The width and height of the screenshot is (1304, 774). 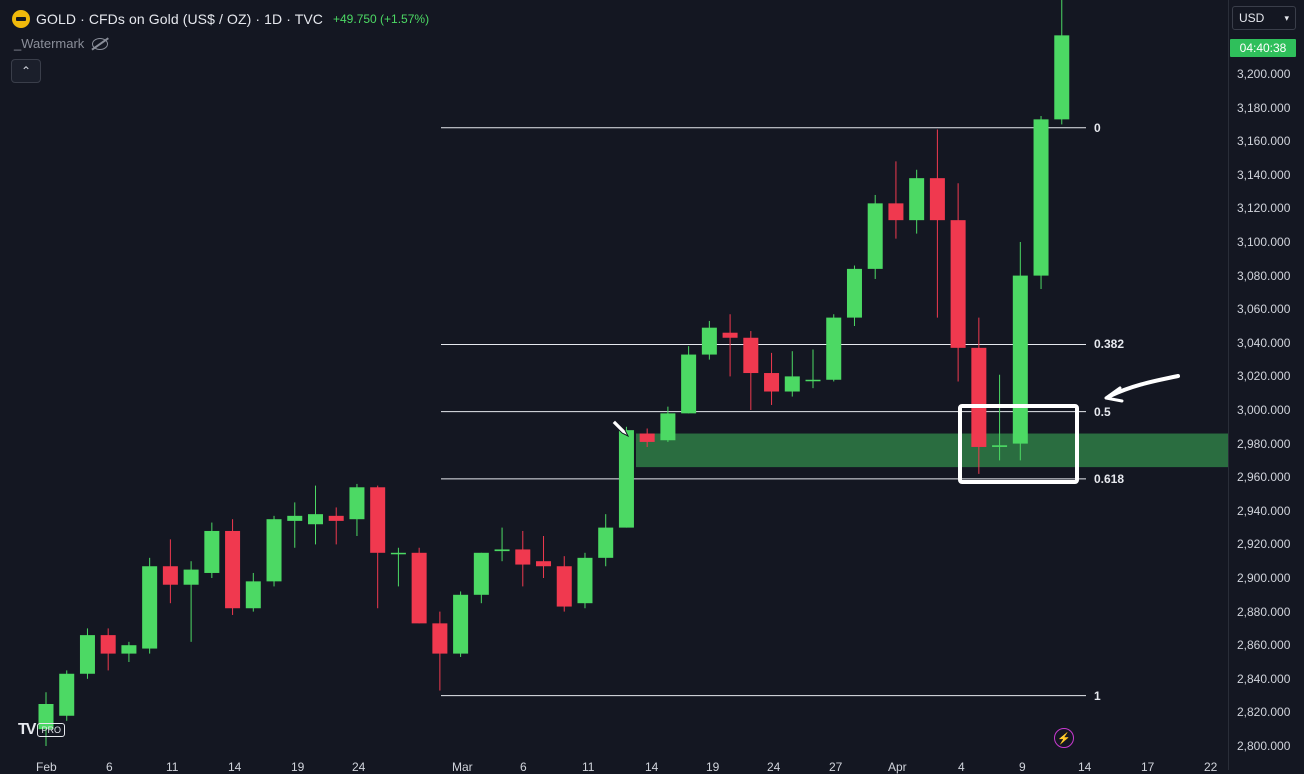 What do you see at coordinates (51, 730) in the screenshot?
I see `pro-badge: PRO` at bounding box center [51, 730].